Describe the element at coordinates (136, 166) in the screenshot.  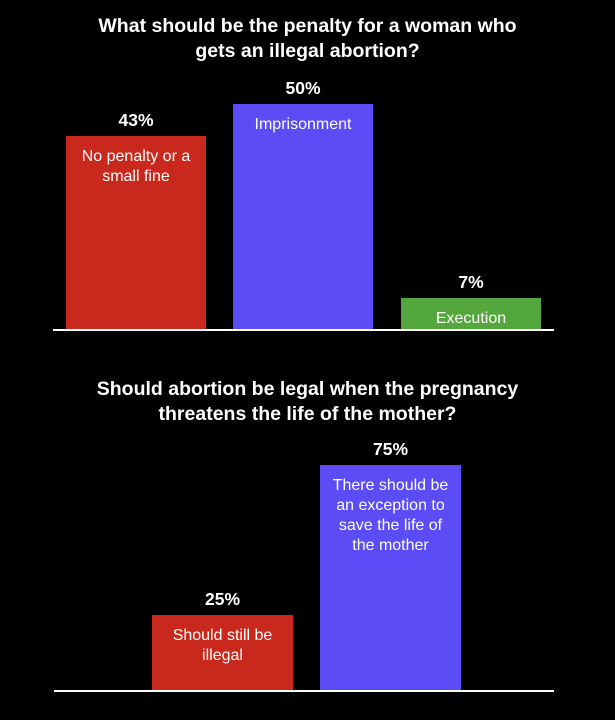
I see `bar-category-label: No penalty or a small fine` at that location.